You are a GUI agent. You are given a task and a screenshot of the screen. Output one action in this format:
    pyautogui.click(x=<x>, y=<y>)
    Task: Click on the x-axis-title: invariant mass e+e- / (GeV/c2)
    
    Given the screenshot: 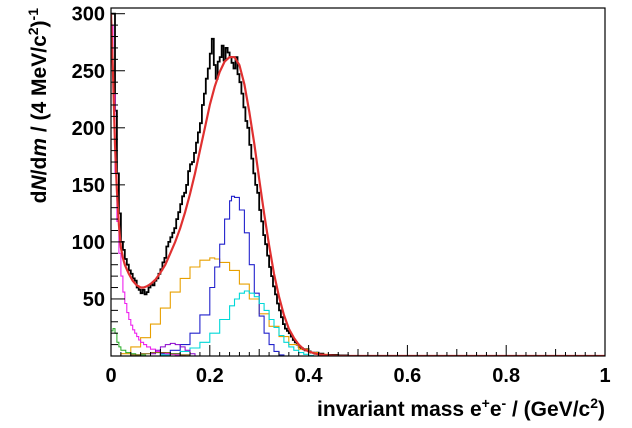 What is the action you would take?
    pyautogui.click(x=461, y=408)
    